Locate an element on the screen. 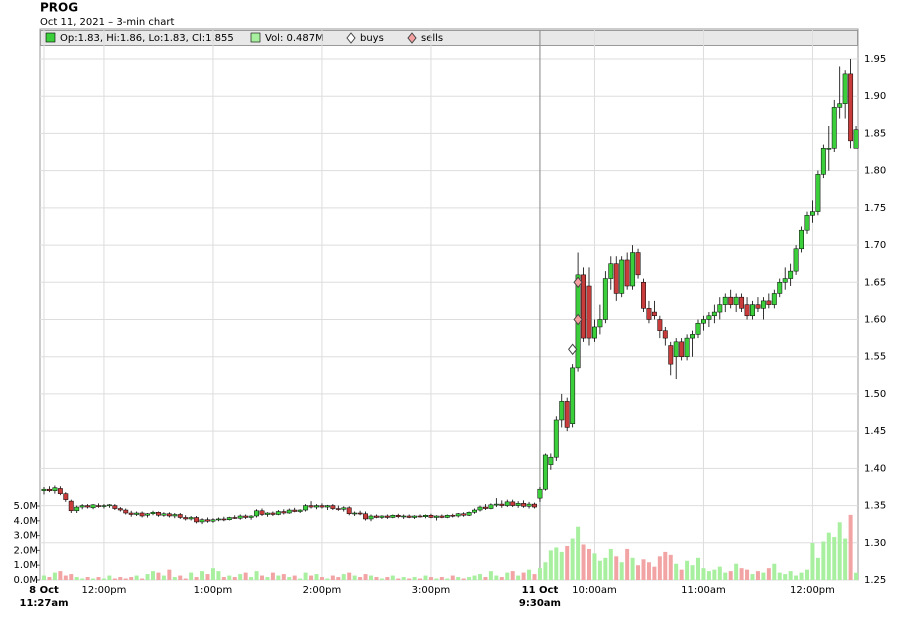 The image size is (900, 620). y-tick-label: 1.35 is located at coordinates (875, 506).